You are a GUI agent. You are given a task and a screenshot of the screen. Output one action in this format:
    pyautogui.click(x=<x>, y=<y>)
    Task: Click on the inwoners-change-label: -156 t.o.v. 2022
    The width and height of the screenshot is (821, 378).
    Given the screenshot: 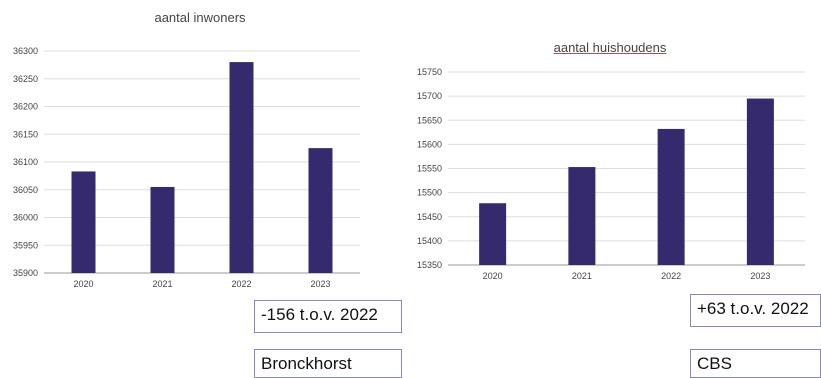 What is the action you would take?
    pyautogui.click(x=328, y=316)
    